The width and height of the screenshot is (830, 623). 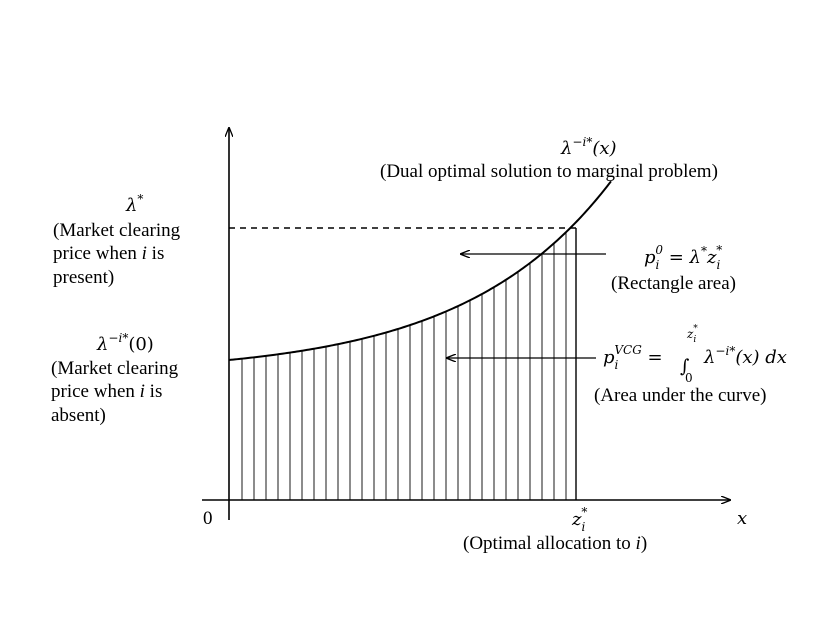 I want to click on integral-sign: ∫, so click(x=685, y=366).